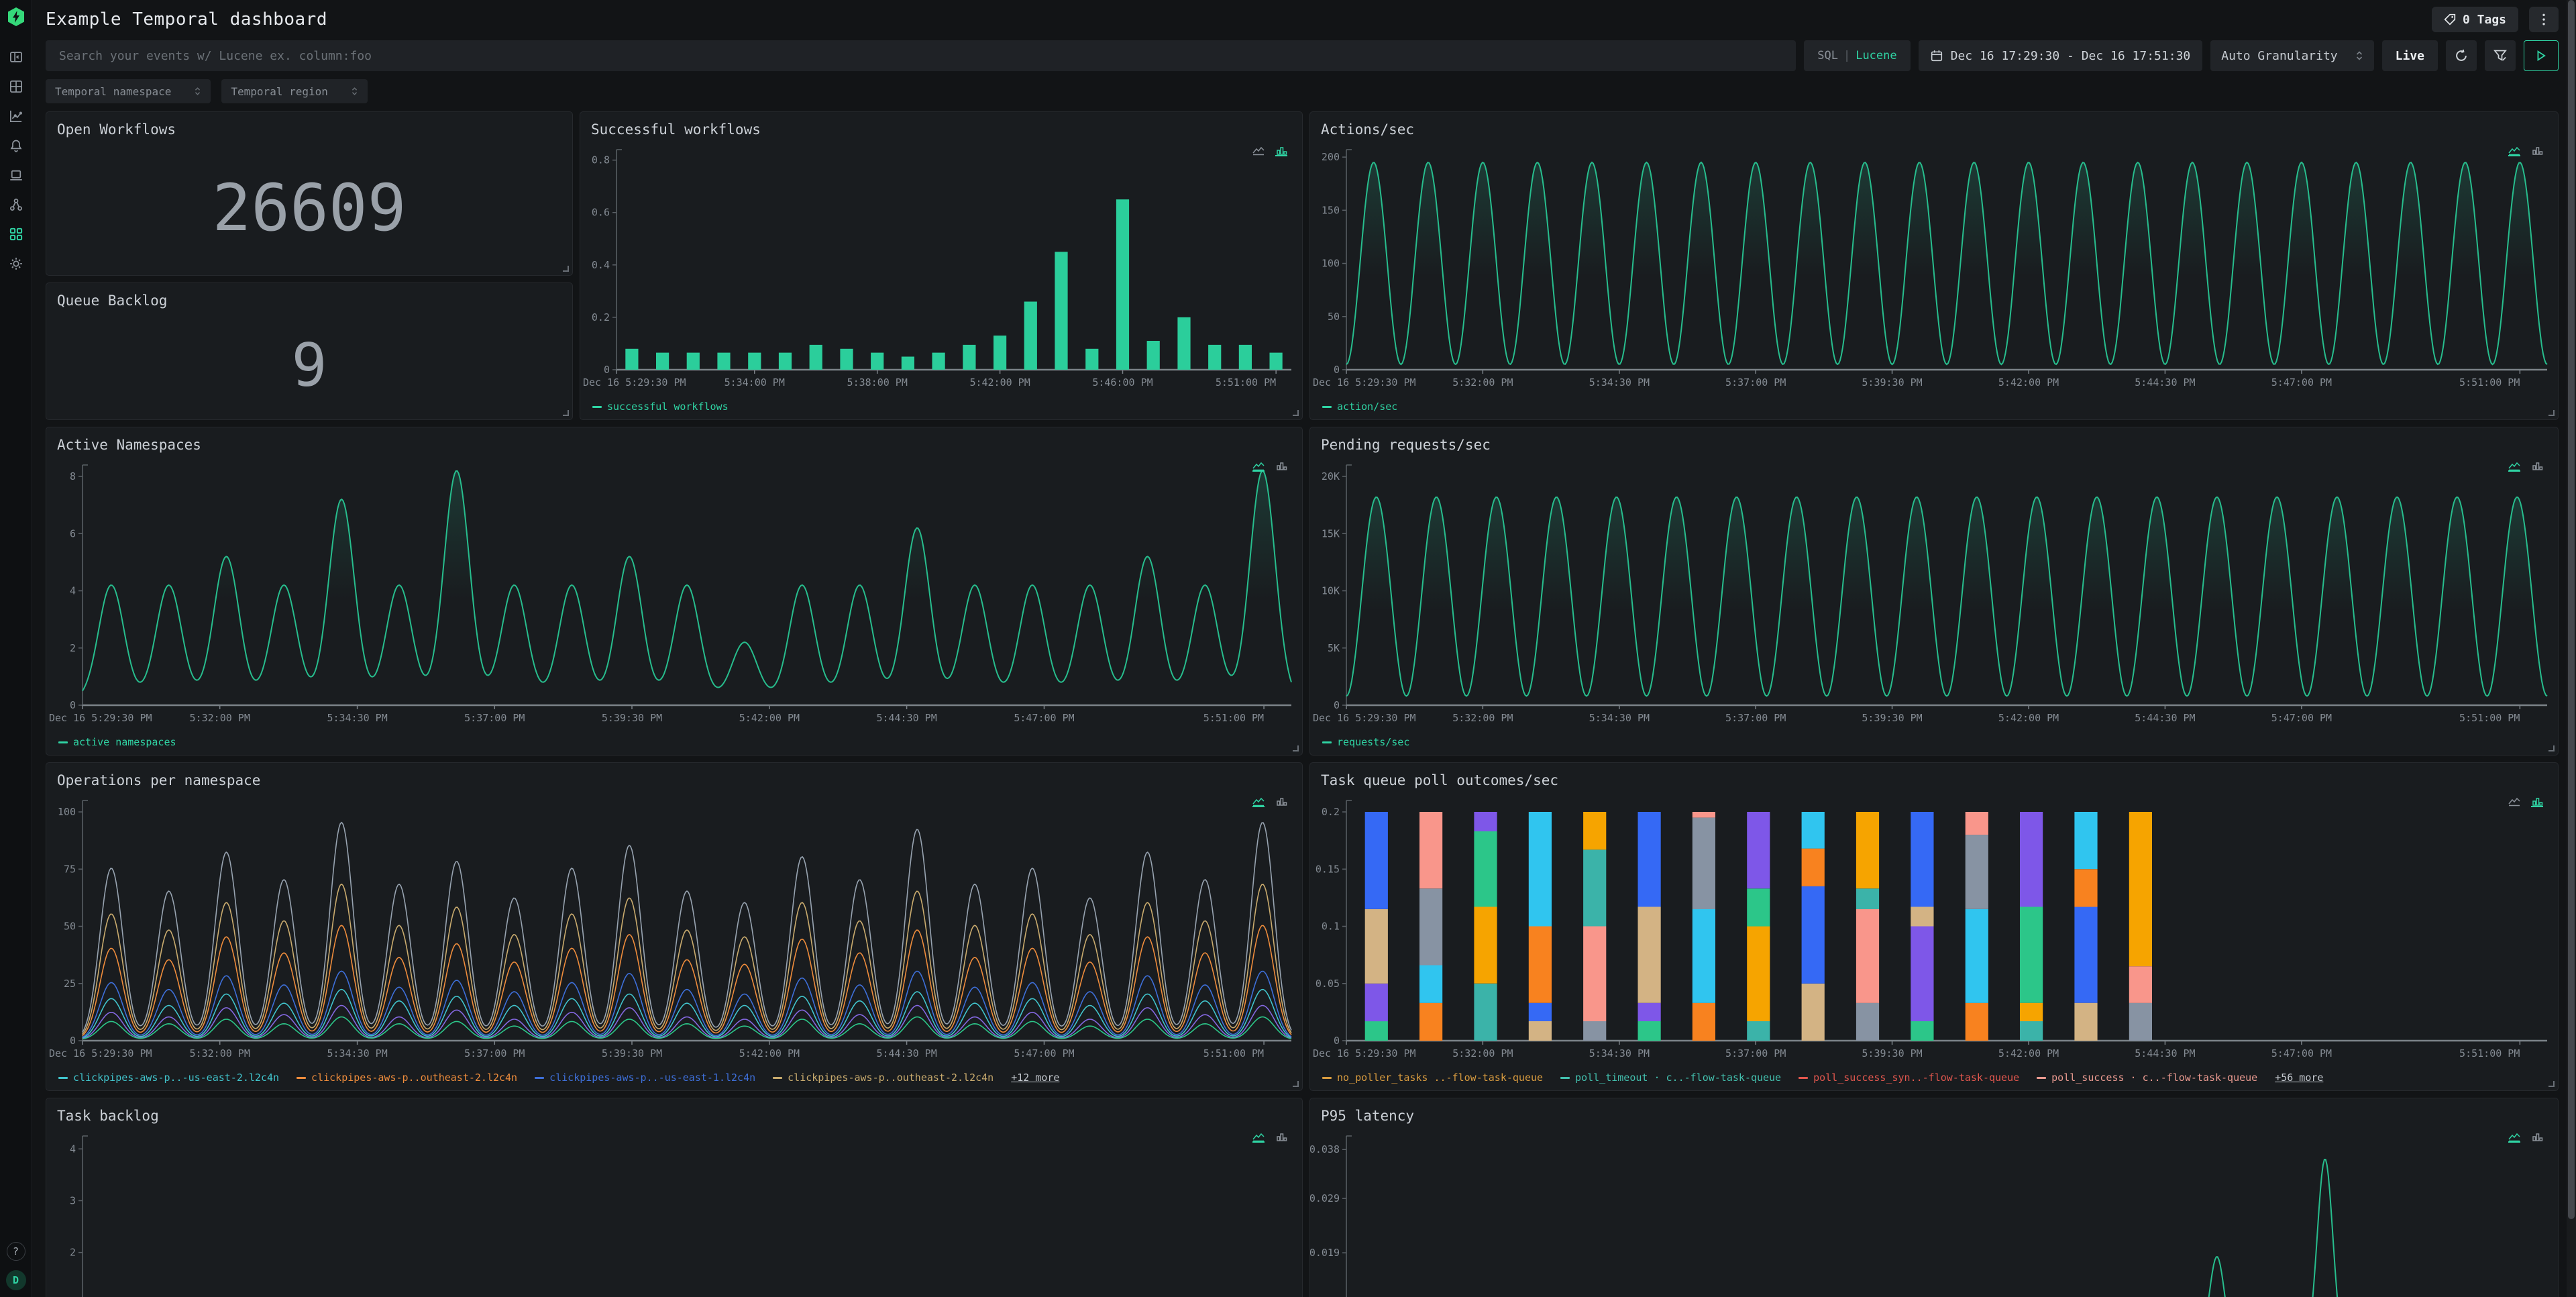 This screenshot has height=1297, width=2576. Describe the element at coordinates (2279, 56) in the screenshot. I see `granularity-label: Auto Granularity` at that location.